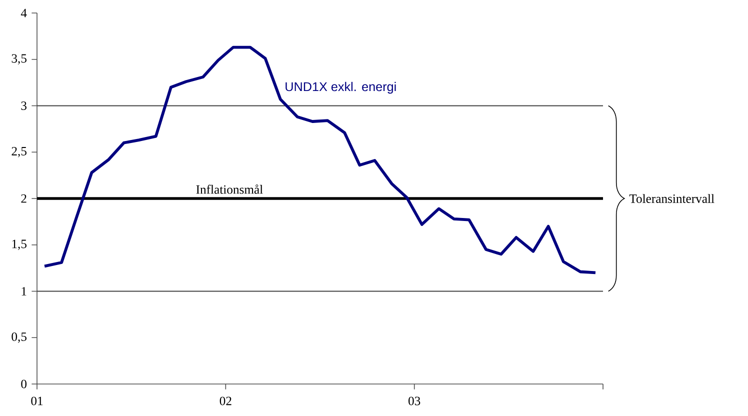 This screenshot has height=416, width=748. I want to click on x-tick-label: 02, so click(226, 401).